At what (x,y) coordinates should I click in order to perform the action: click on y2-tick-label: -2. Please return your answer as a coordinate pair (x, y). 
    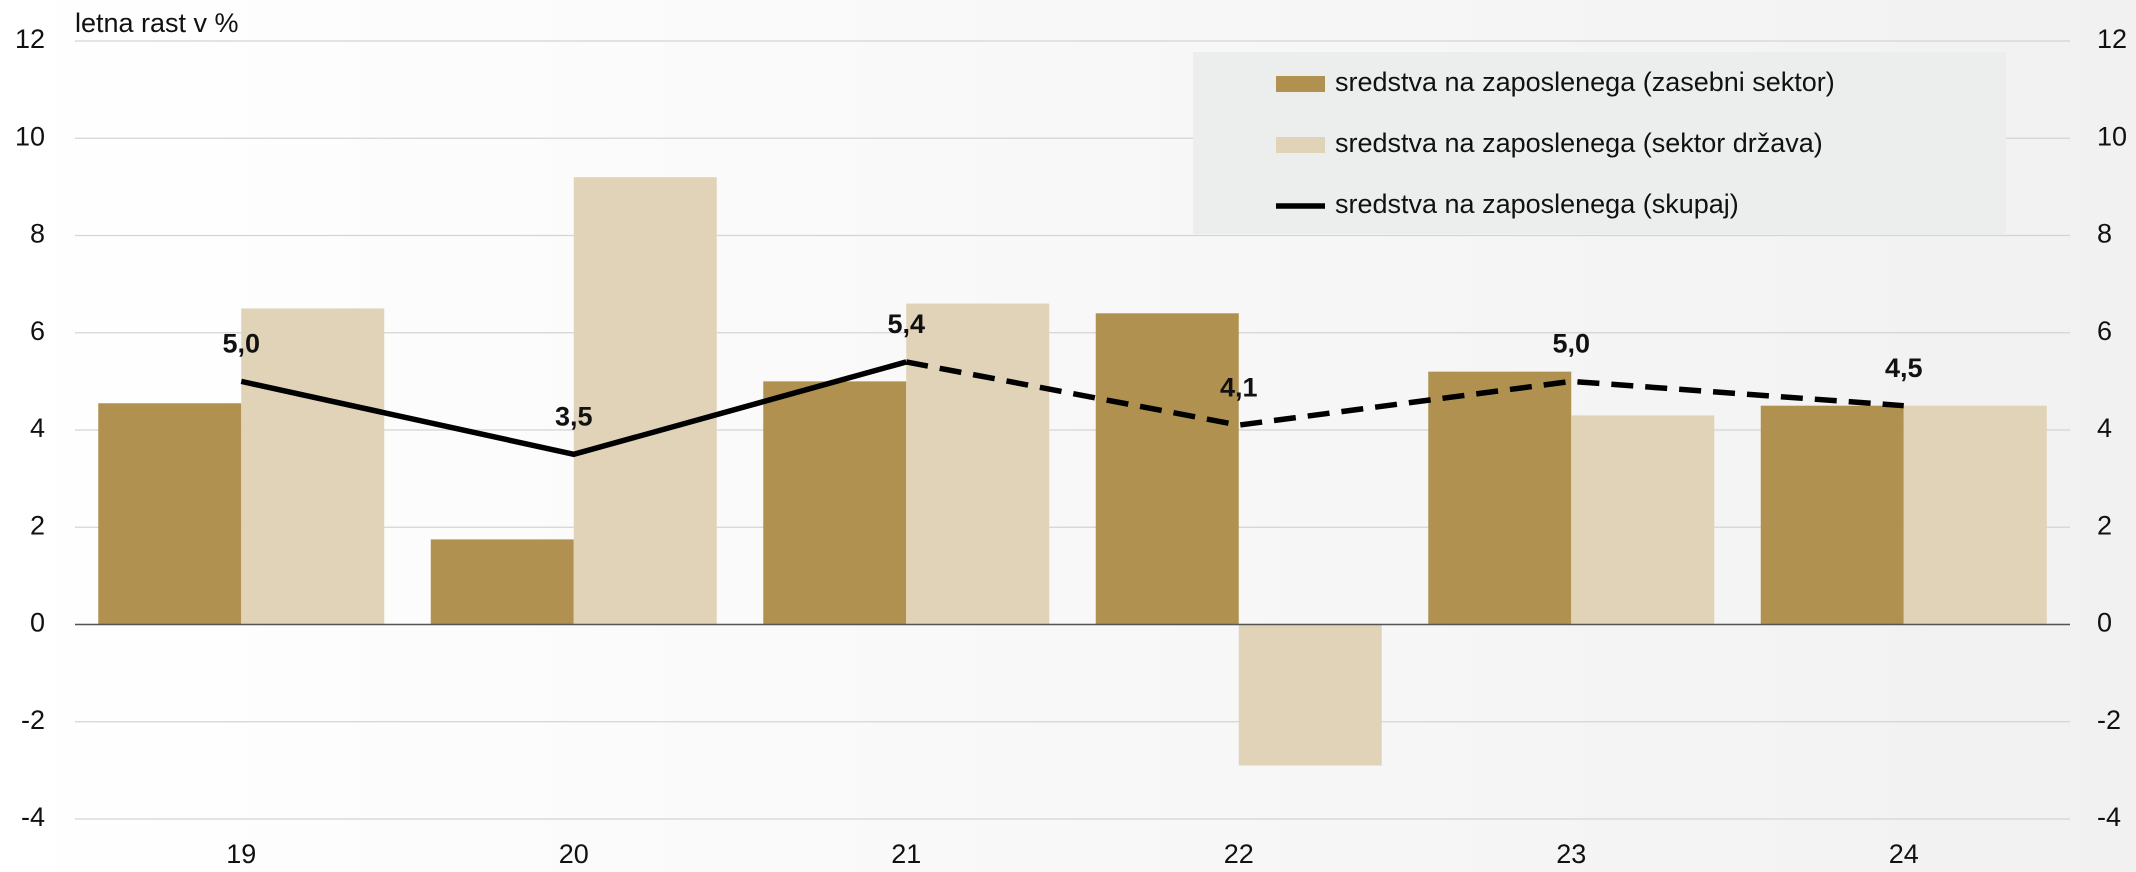
    Looking at the image, I should click on (2109, 720).